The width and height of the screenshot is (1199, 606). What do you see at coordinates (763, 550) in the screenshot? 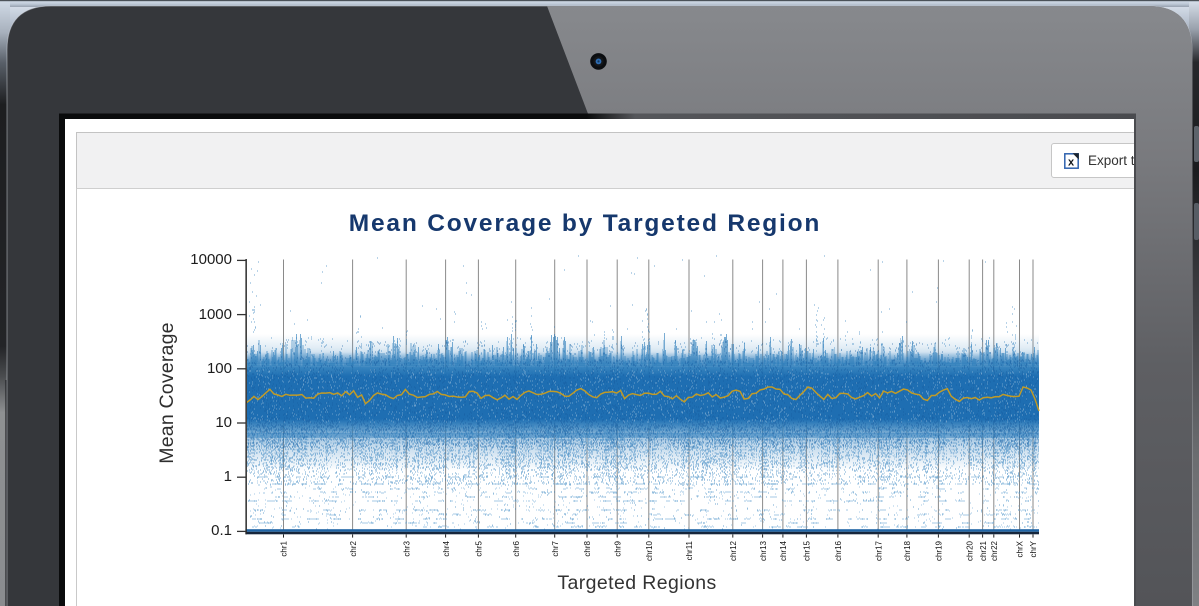
I see `svg-text: chr13` at bounding box center [763, 550].